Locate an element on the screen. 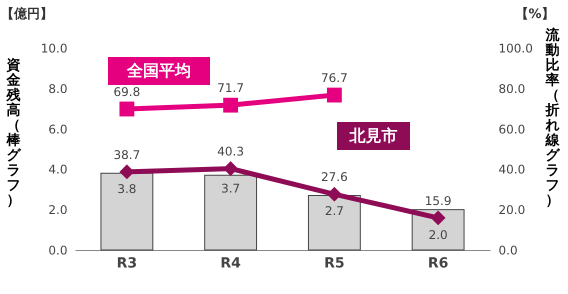 The image size is (568, 294). text: 資金残高（棒グラフ） is located at coordinates (13, 133).